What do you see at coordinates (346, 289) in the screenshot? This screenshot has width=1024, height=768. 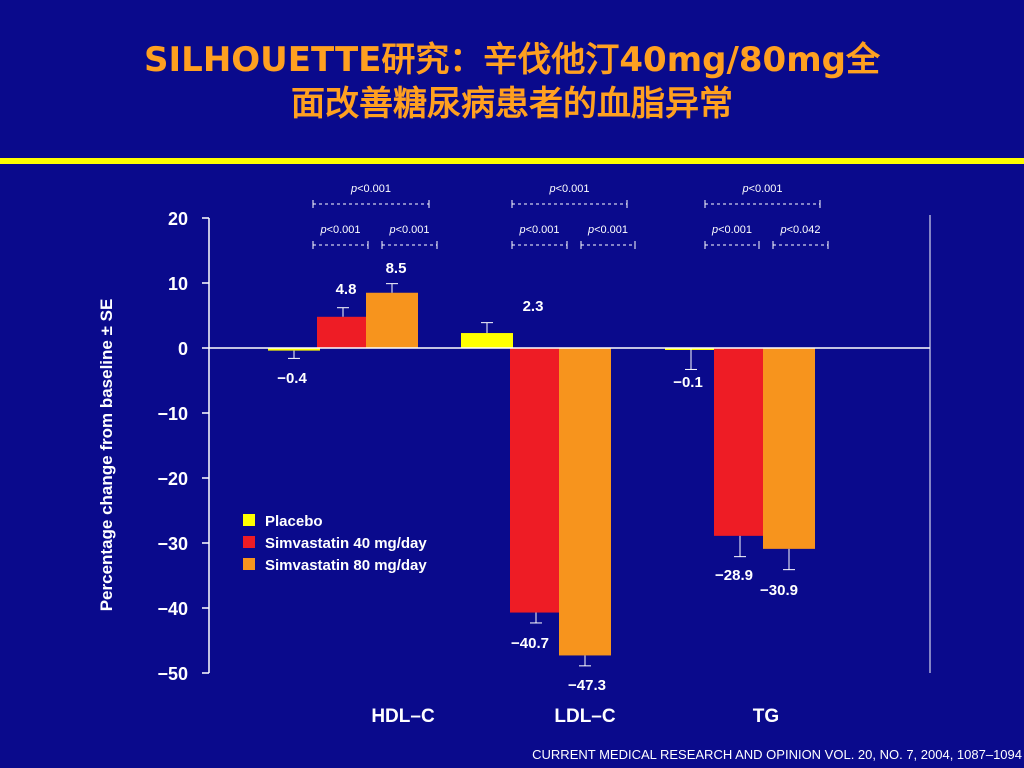 I see `data-label: 4.8` at bounding box center [346, 289].